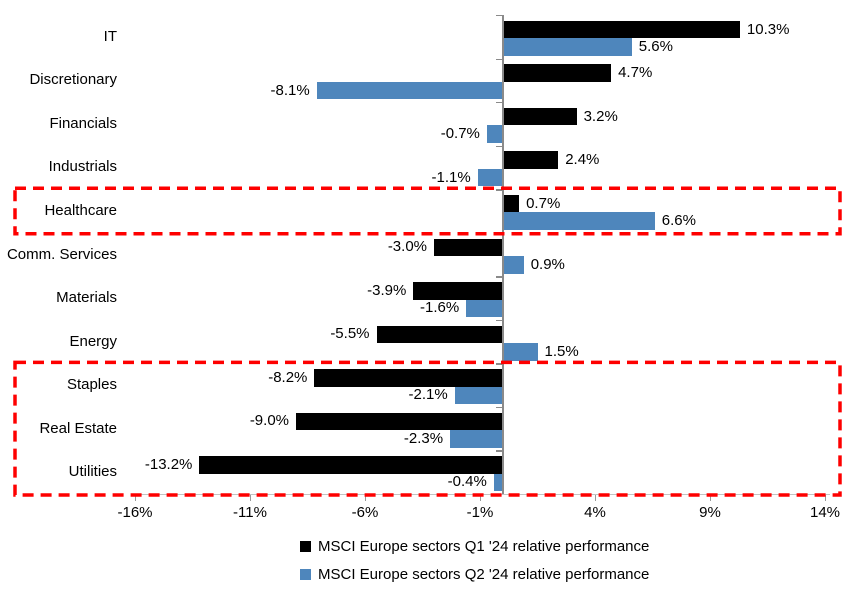 This screenshot has width=852, height=601. I want to click on category-label: Financials, so click(83, 123).